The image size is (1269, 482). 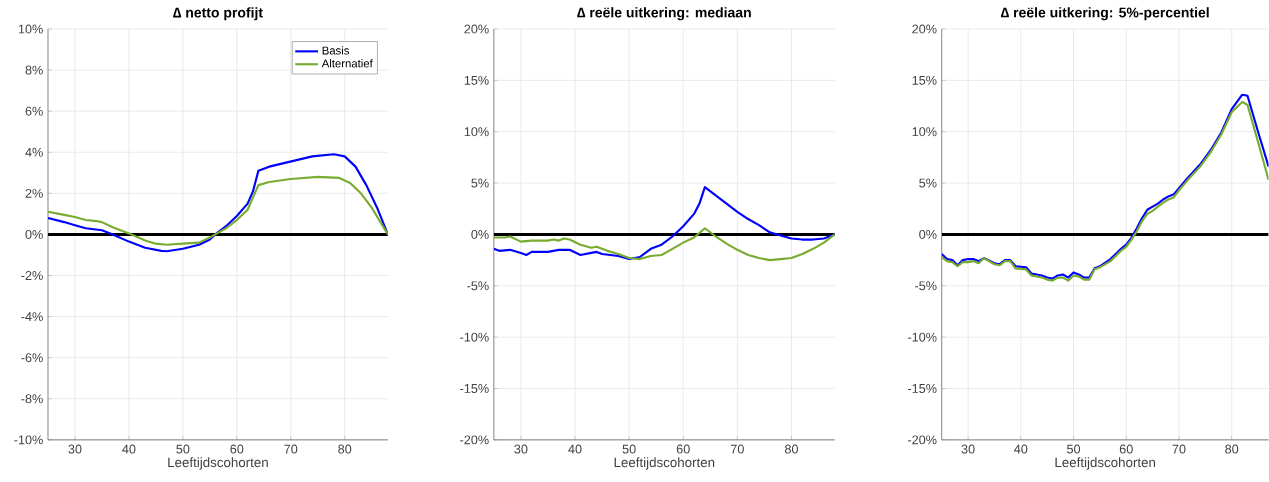 What do you see at coordinates (347, 63) in the screenshot?
I see `legend-label: Alternatief` at bounding box center [347, 63].